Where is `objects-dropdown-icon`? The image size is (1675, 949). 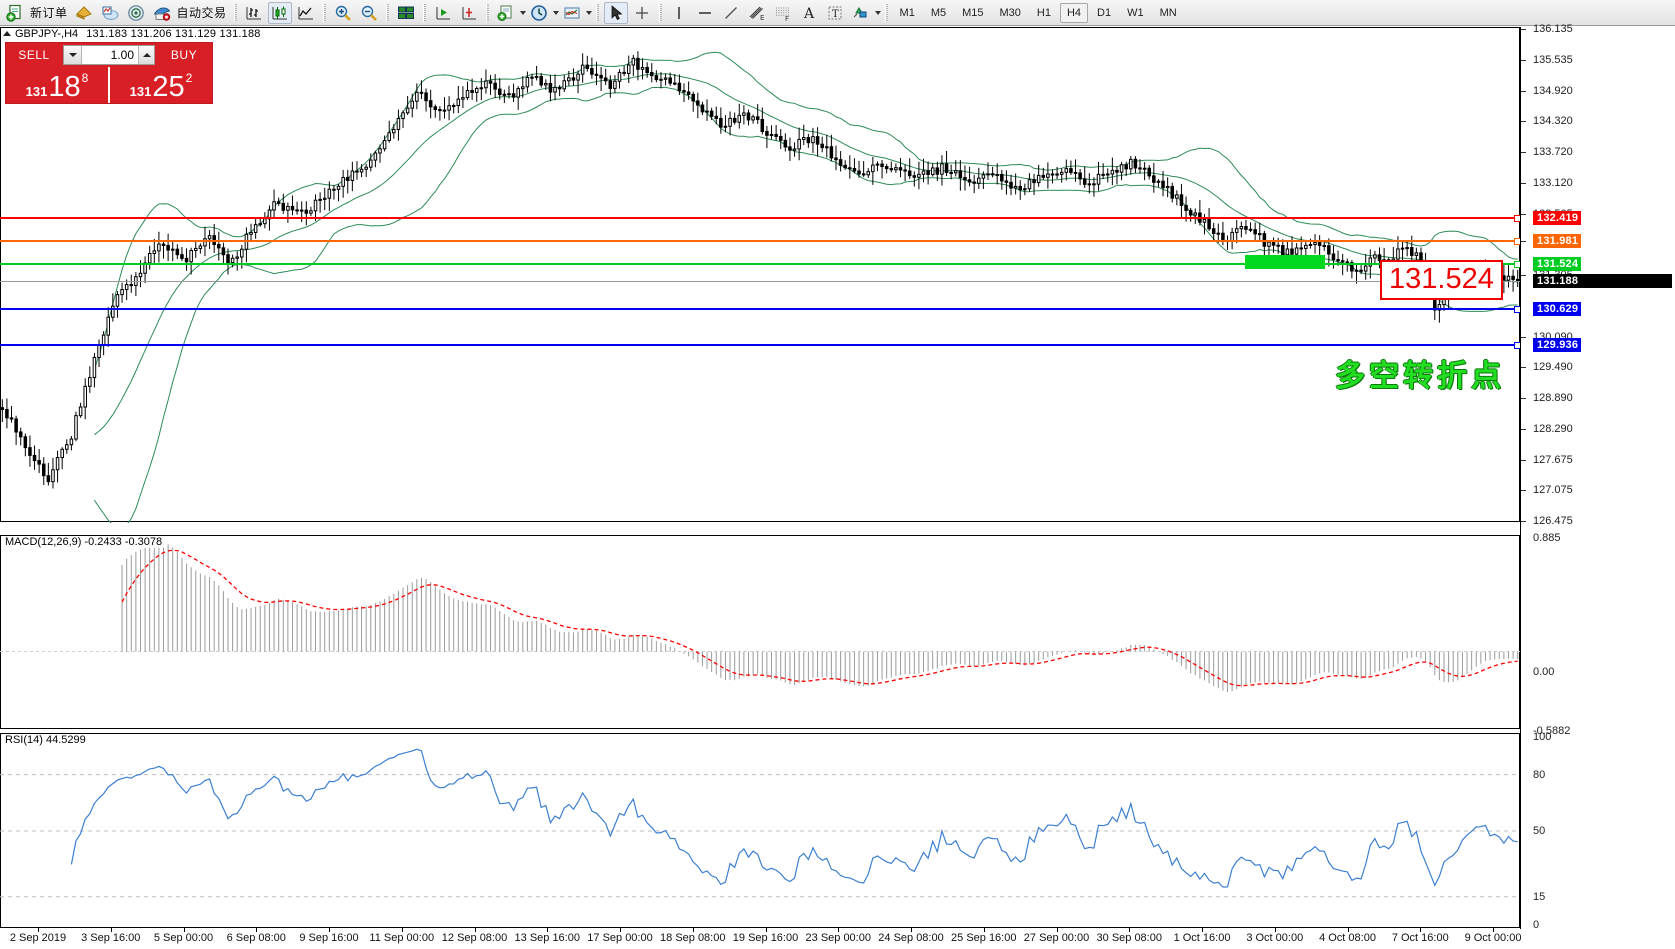
objects-dropdown-icon is located at coordinates (877, 12).